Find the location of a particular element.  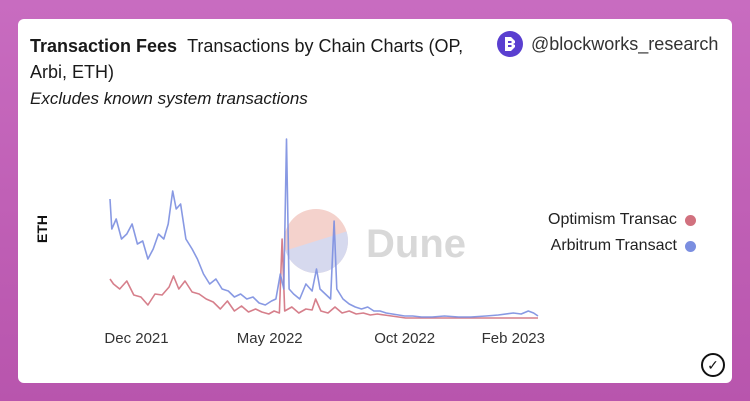

dune-watermark: Dune is located at coordinates (375, 241).